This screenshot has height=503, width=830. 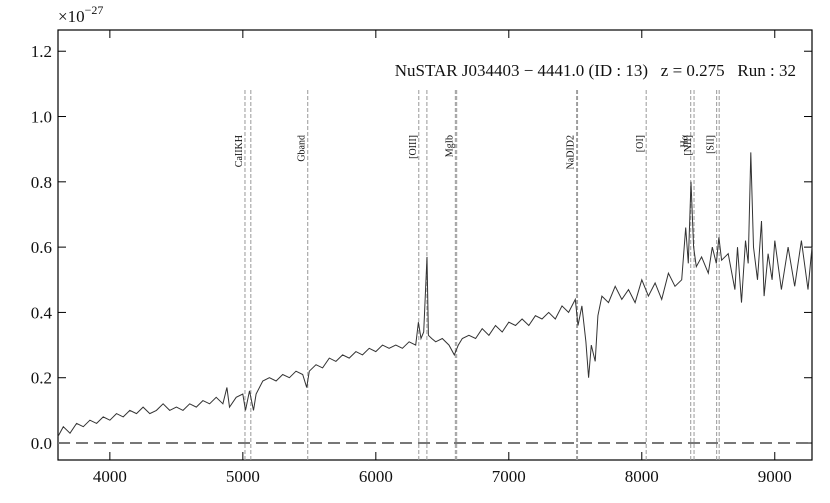 What do you see at coordinates (376, 476) in the screenshot?
I see `x-tick-label: 6000` at bounding box center [376, 476].